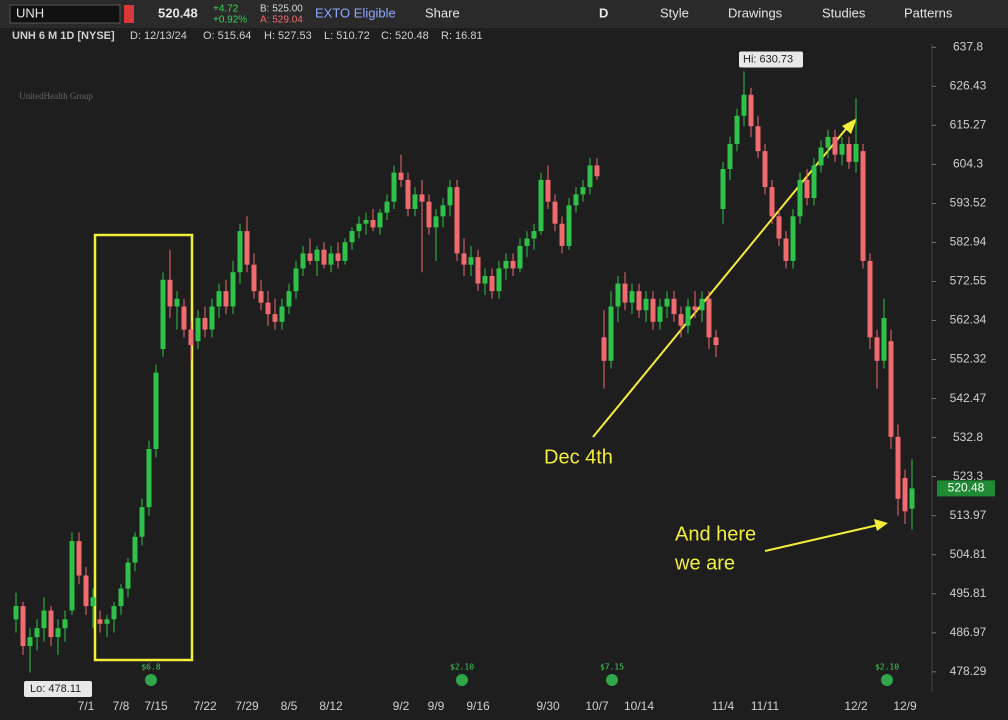  Describe the element at coordinates (442, 12) in the screenshot. I see `share-button: Share` at that location.